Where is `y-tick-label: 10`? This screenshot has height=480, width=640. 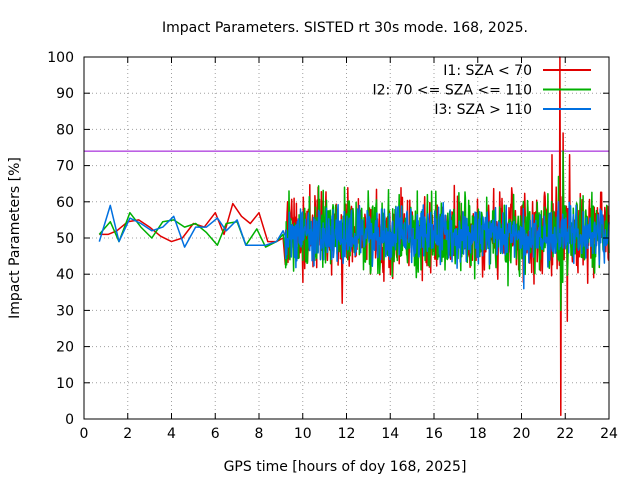
y-tick-label: 10 is located at coordinates (65, 384).